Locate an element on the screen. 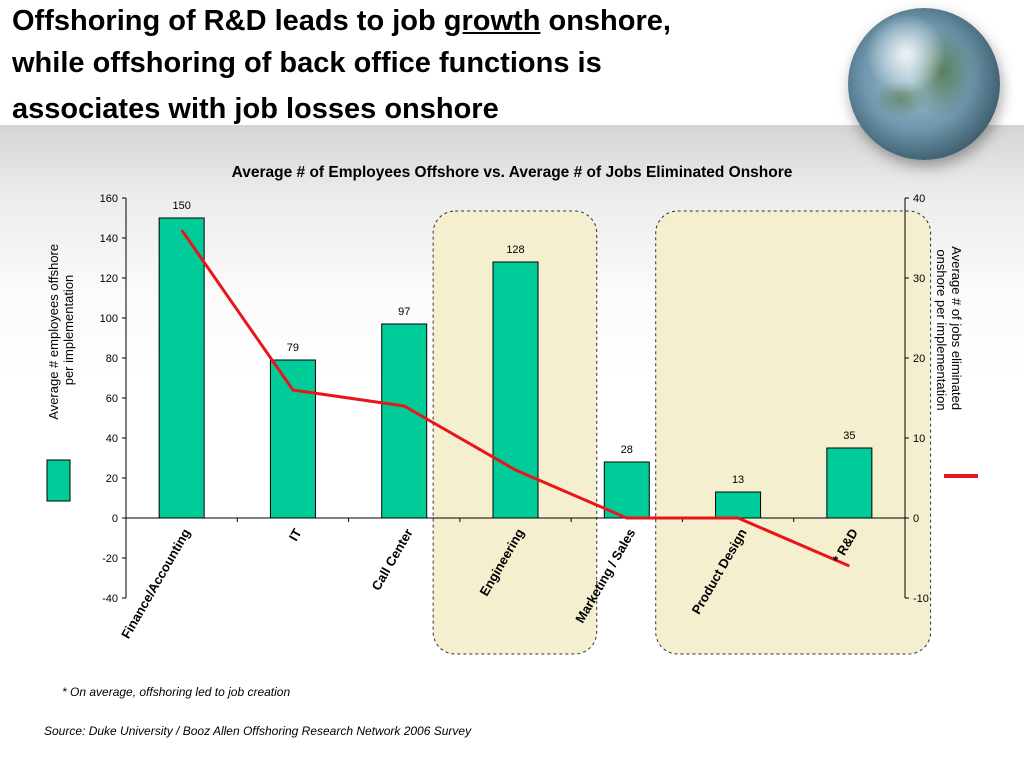  y-tick-label-left: 40 is located at coordinates (112, 439).